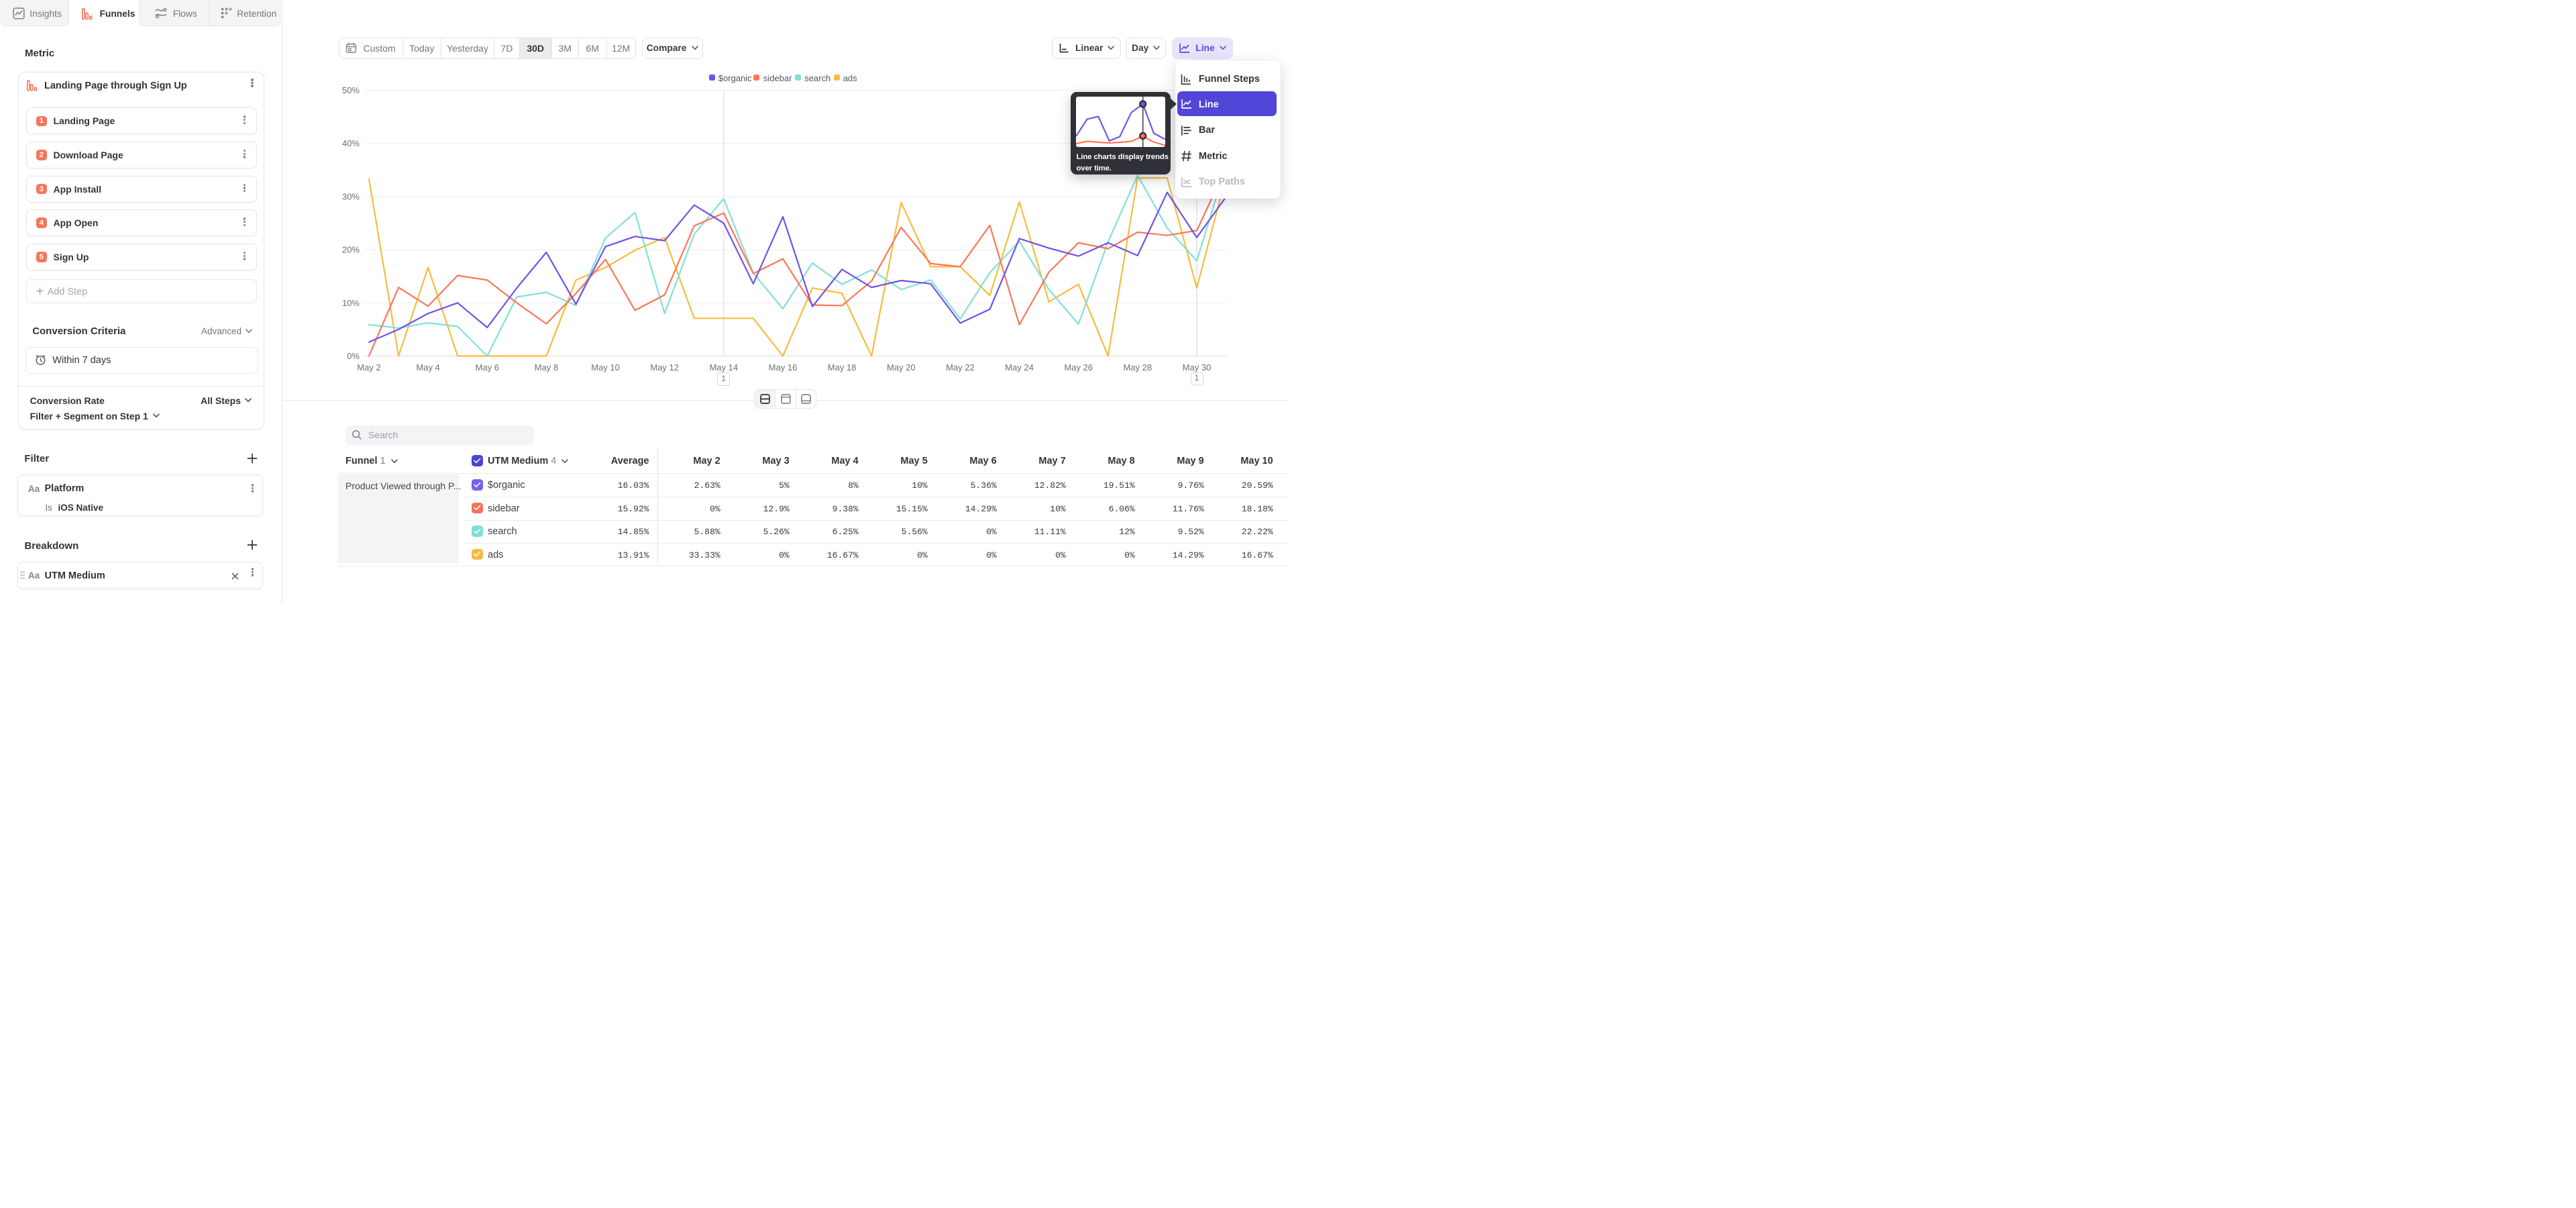  Describe the element at coordinates (351, 196) in the screenshot. I see `svg-text: 30%` at that location.